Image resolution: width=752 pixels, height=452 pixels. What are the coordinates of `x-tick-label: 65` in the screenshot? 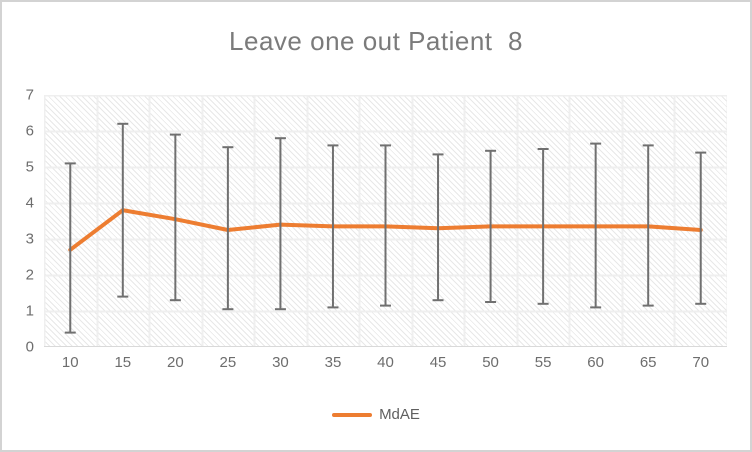 It's located at (648, 362).